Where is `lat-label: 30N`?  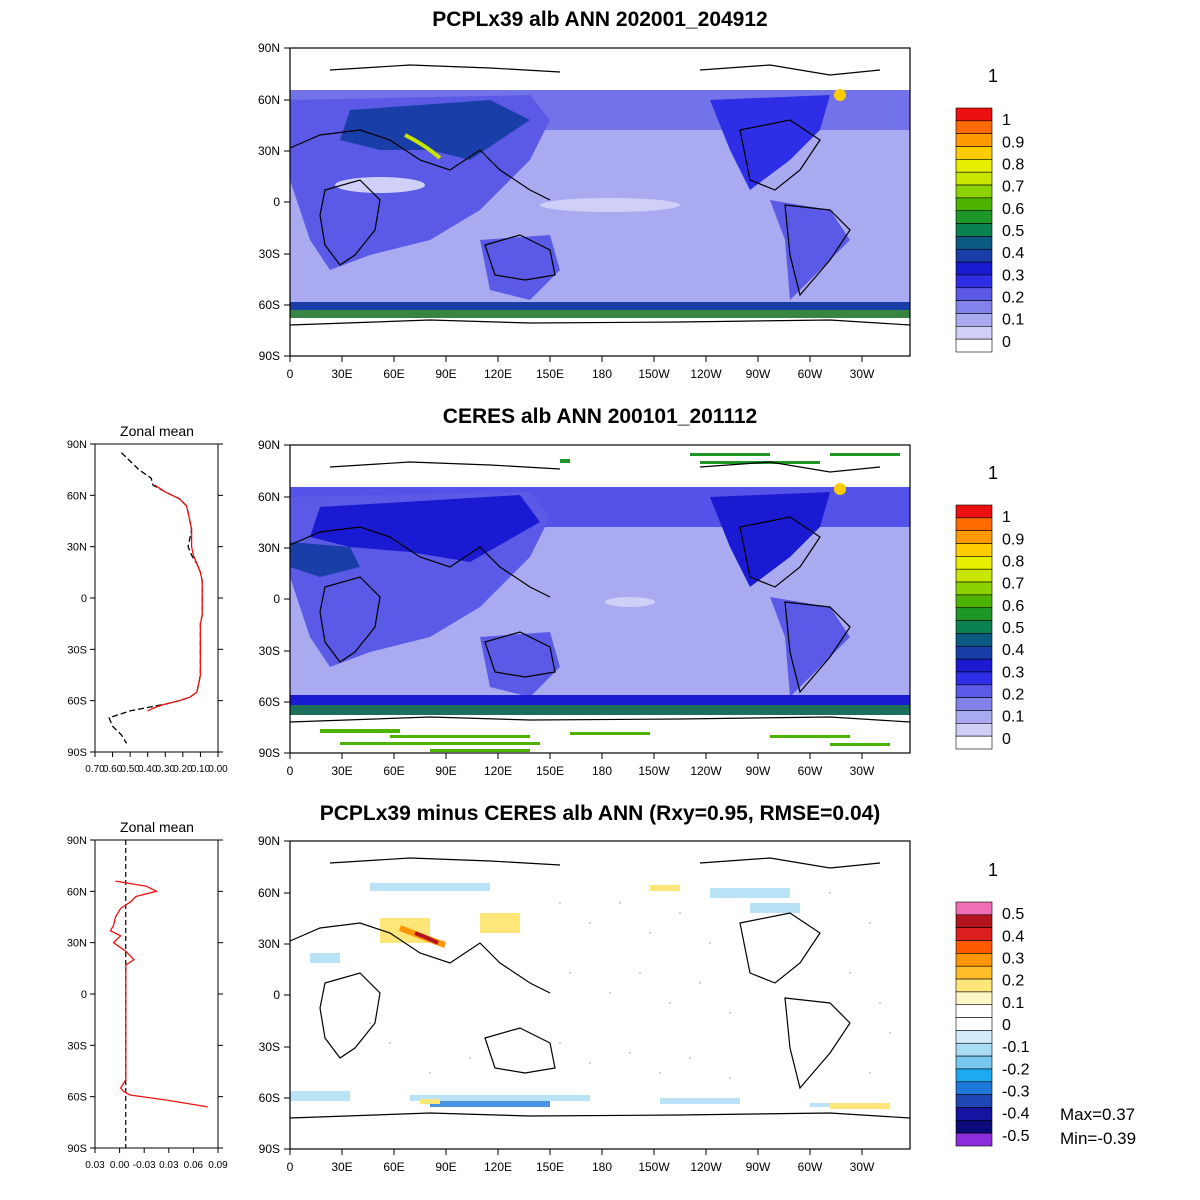
lat-label: 30N is located at coordinates (269, 548).